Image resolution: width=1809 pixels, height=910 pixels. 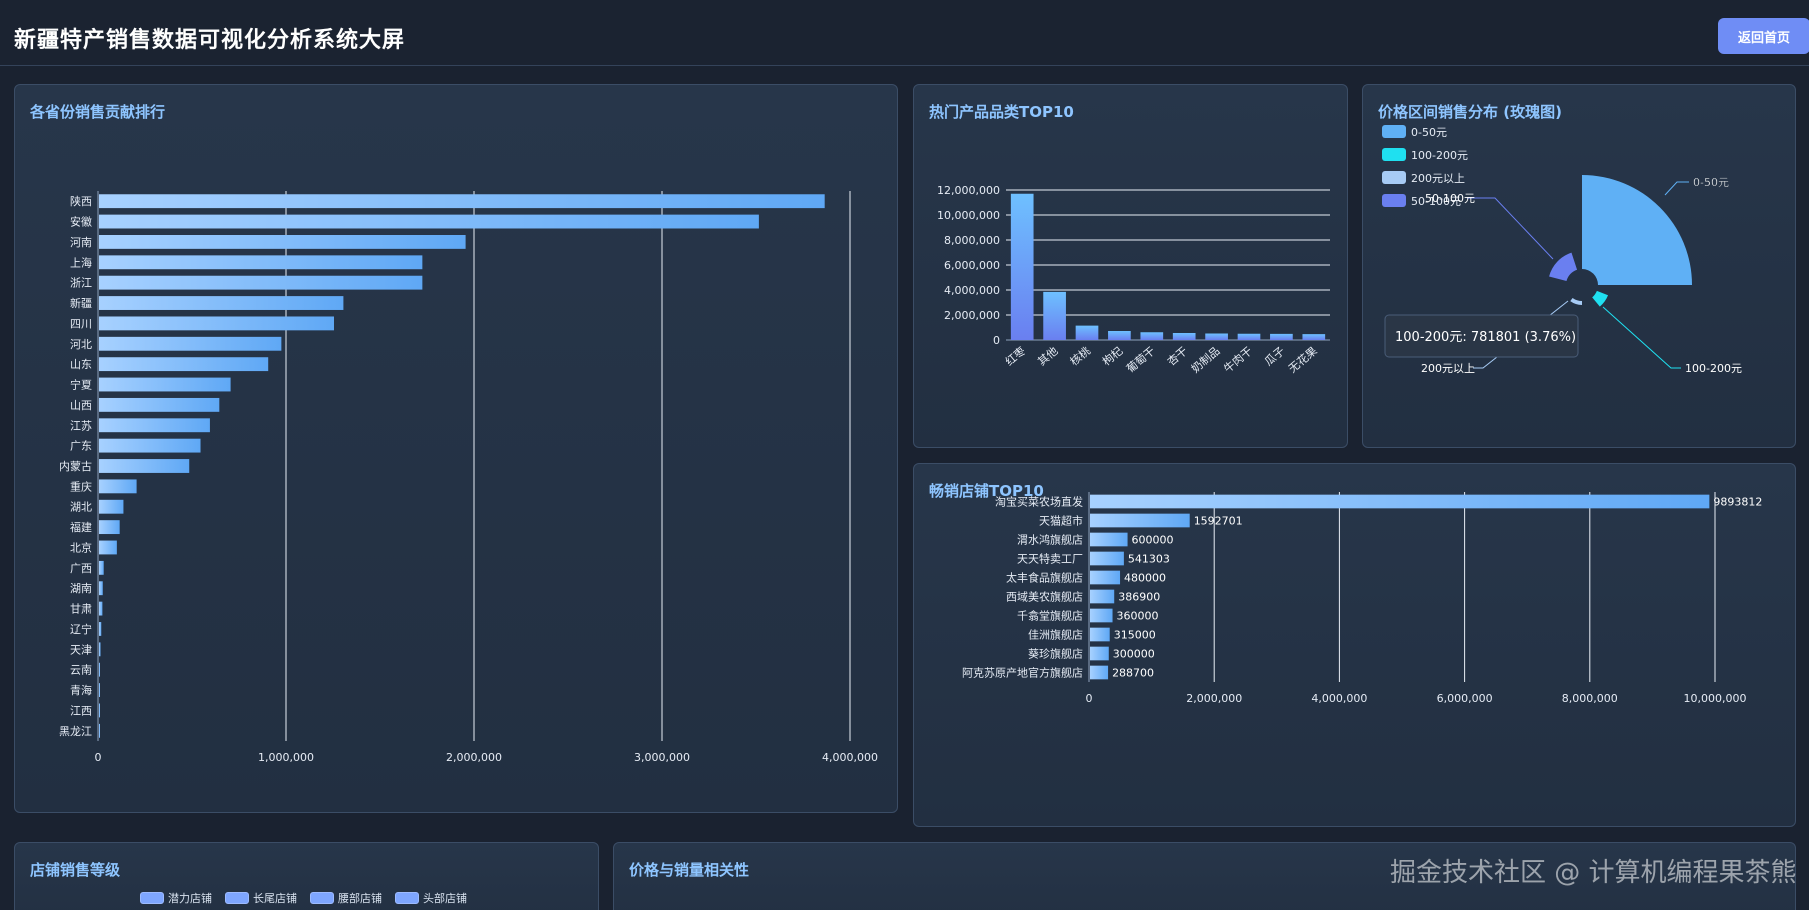 I want to click on y-category-label: 千翕堂旗舰店, so click(x=1050, y=616).